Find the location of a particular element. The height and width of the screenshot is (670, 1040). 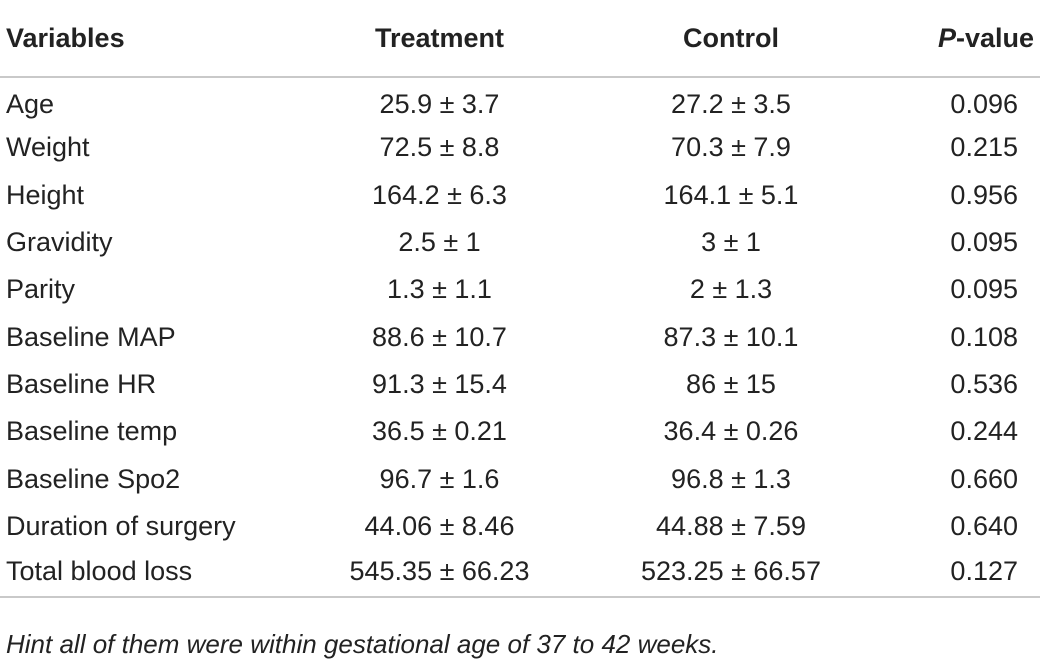

cell-pvalue: 0.215 is located at coordinates (984, 147).